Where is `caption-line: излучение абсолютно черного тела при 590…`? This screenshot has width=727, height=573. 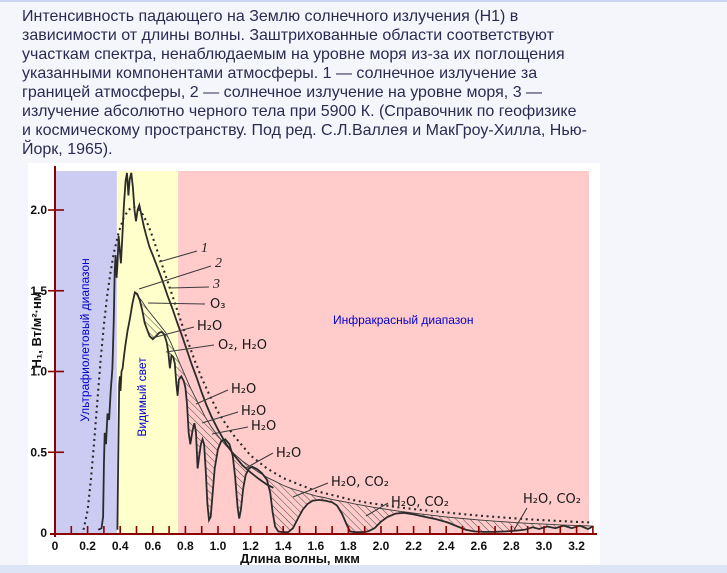 caption-line: излучение абсолютно черного тела при 590… is located at coordinates (299, 111).